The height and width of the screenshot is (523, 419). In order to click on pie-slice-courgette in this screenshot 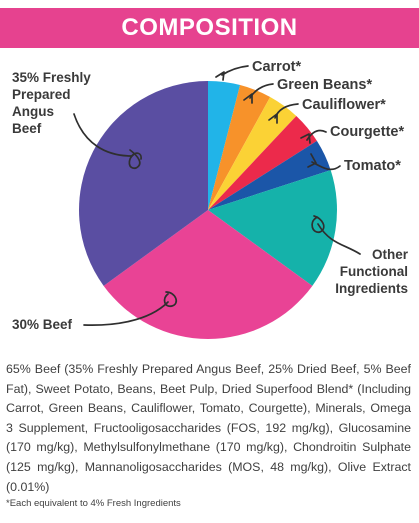, I will do `click(262, 162)`.